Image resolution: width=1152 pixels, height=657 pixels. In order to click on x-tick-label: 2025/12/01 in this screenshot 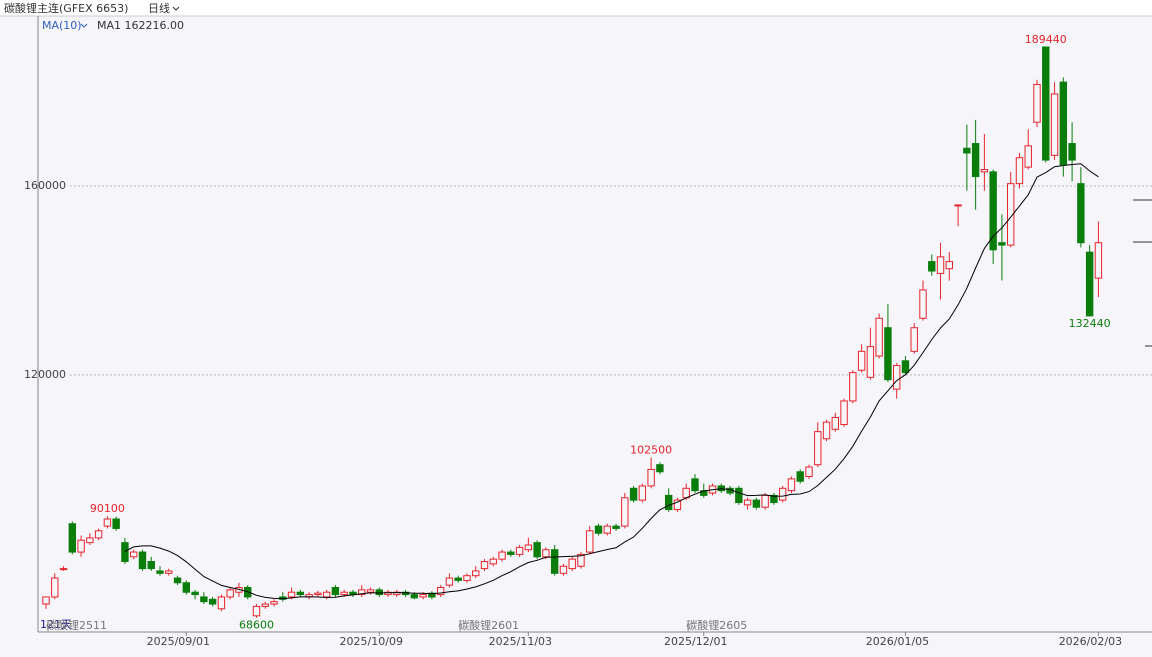, I will do `click(695, 641)`.